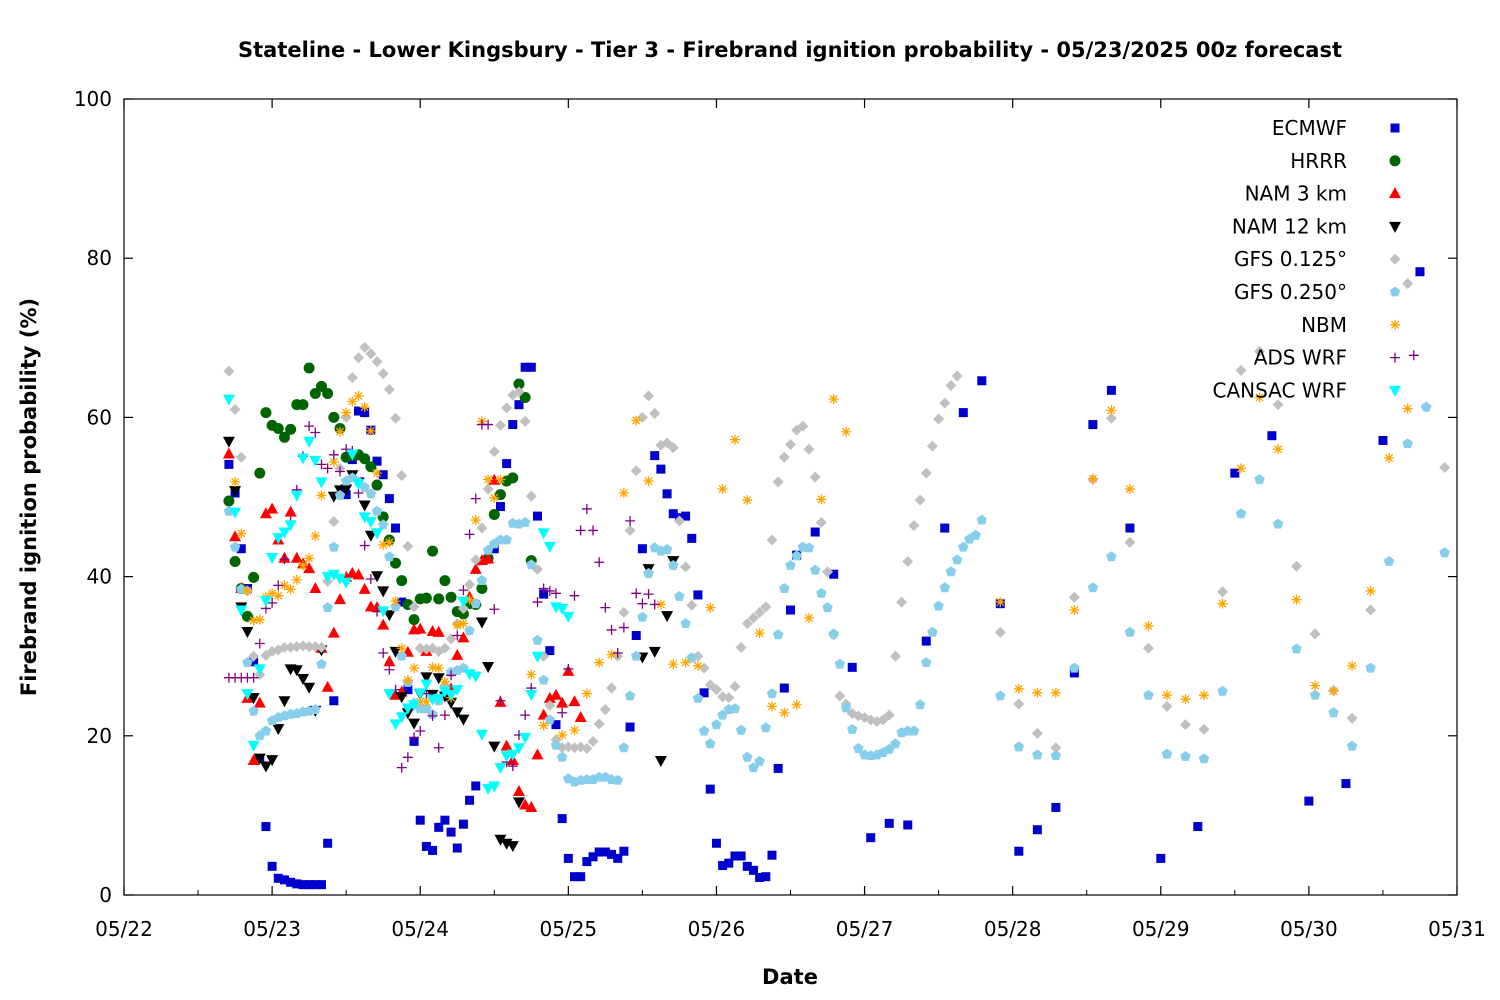  What do you see at coordinates (105, 895) in the screenshot?
I see `y-tick-label: 0` at bounding box center [105, 895].